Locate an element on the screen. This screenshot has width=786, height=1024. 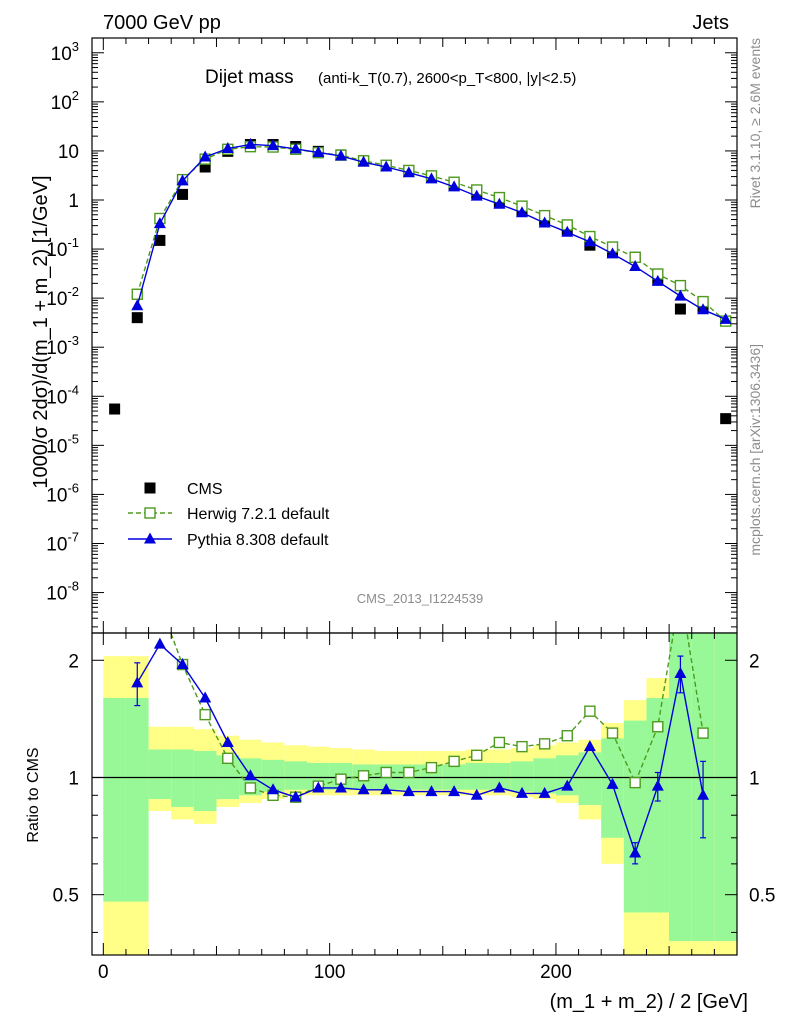
x-tick-label: 100 is located at coordinates (330, 972).